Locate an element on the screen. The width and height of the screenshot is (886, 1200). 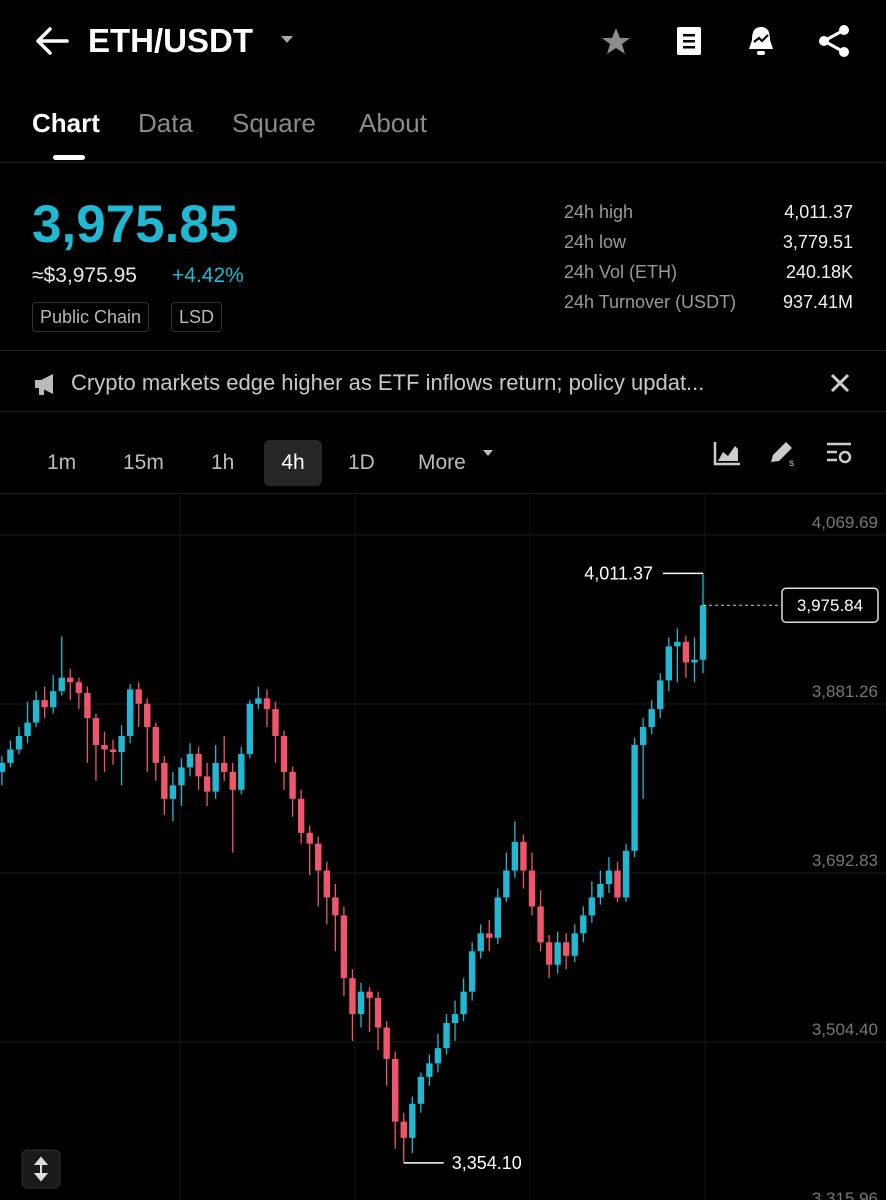
stat-value: 3,779.51 is located at coordinates (817, 242).